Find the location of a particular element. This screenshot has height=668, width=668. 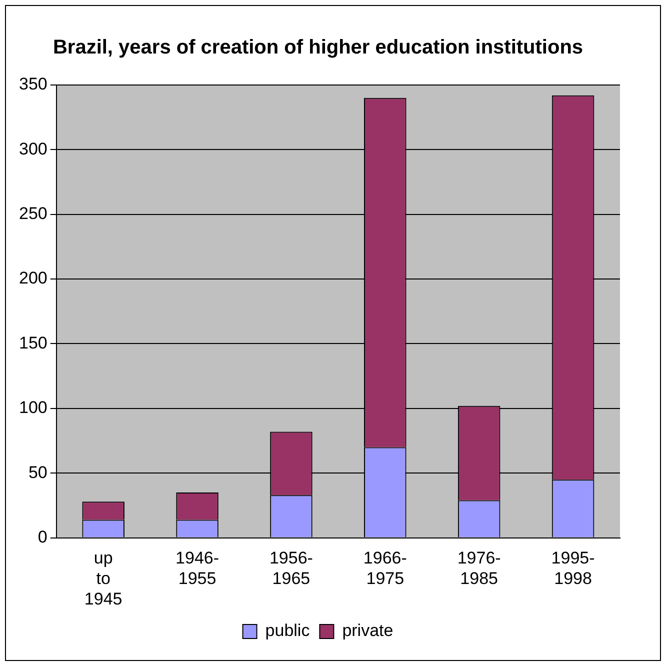

y-tick-label: 0 is located at coordinates (43, 536).